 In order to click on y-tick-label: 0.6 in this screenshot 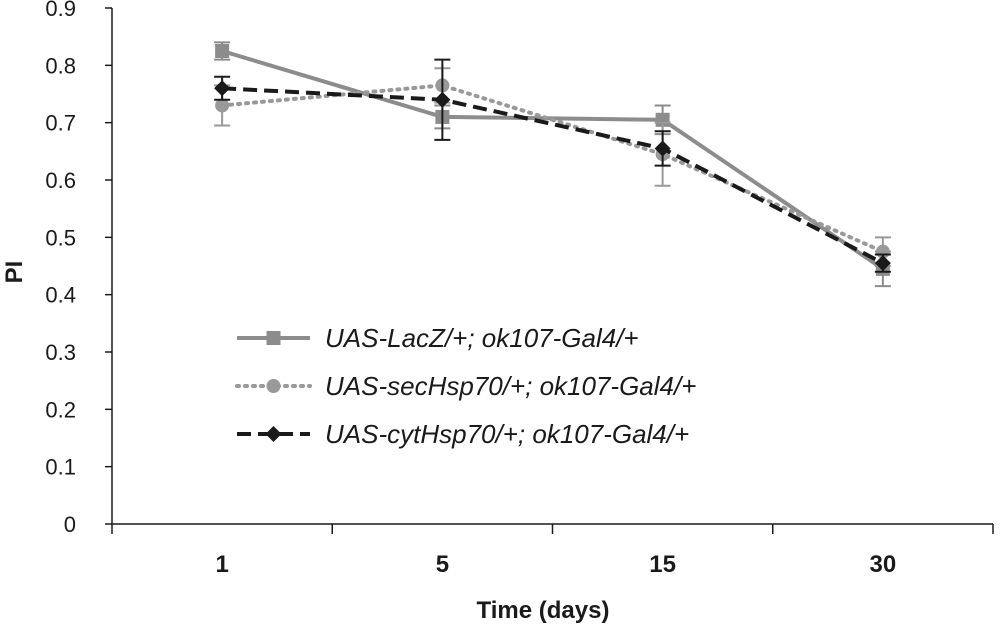, I will do `click(60, 180)`.